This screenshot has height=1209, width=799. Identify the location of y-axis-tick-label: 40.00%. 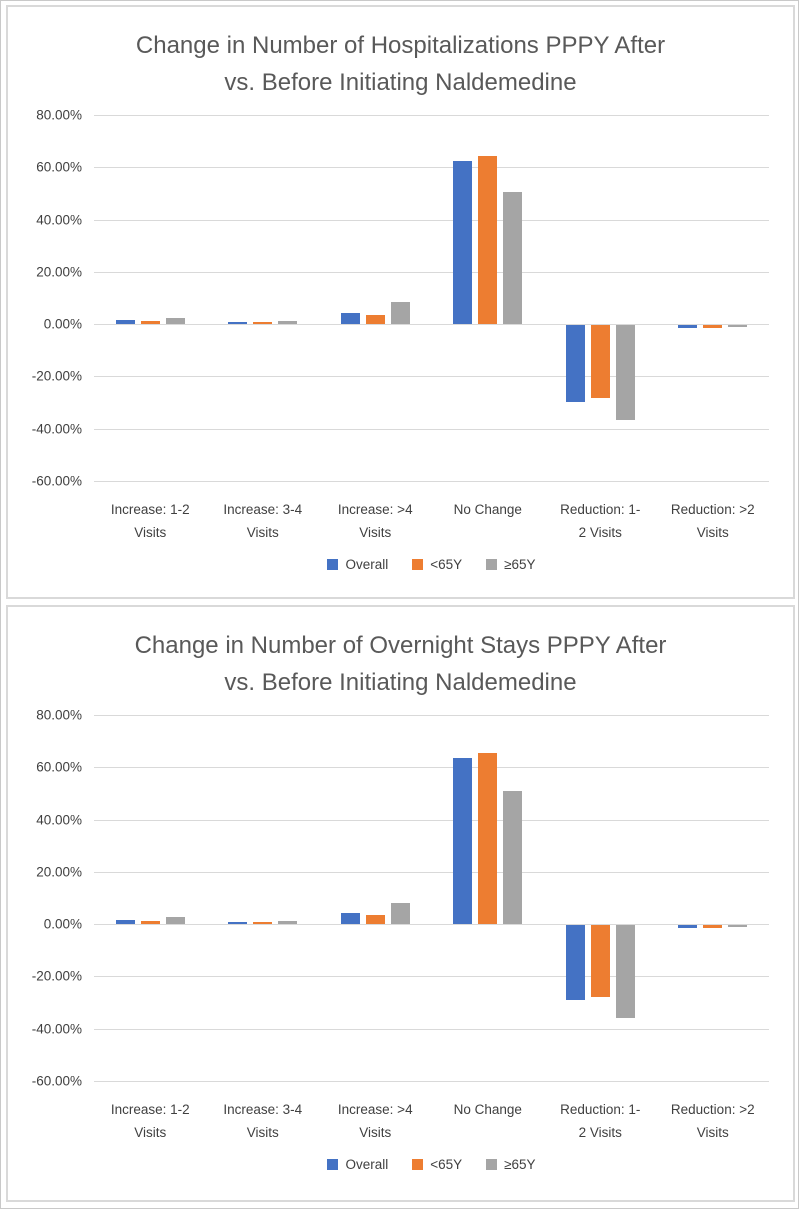
(59, 220).